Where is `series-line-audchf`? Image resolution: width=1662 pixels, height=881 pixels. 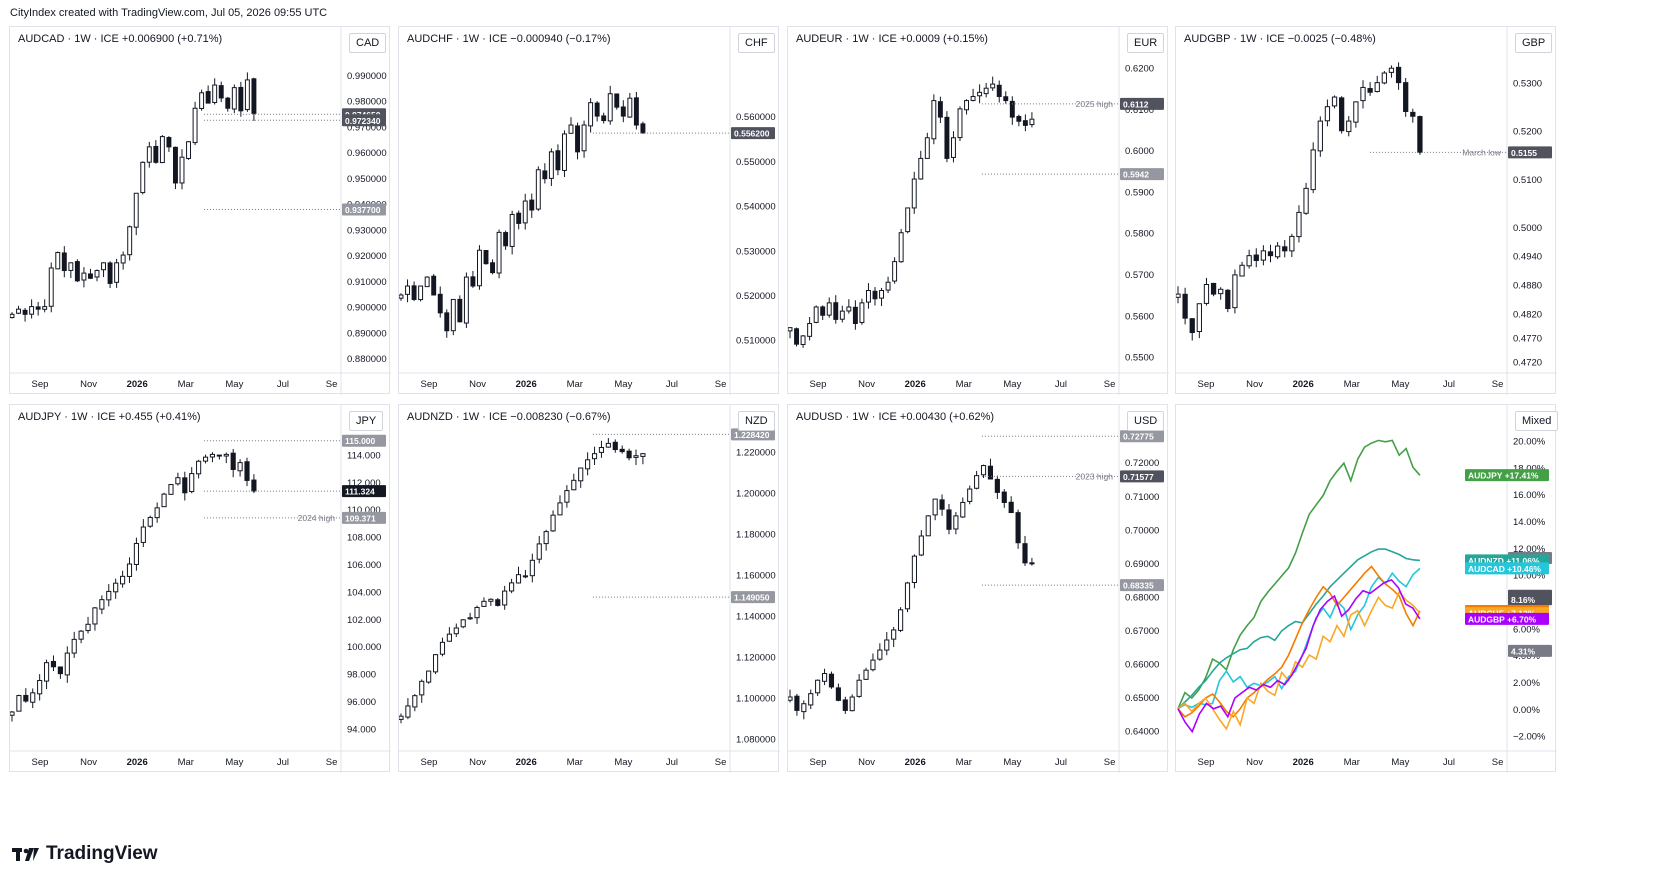 series-line-audchf is located at coordinates (1299, 660).